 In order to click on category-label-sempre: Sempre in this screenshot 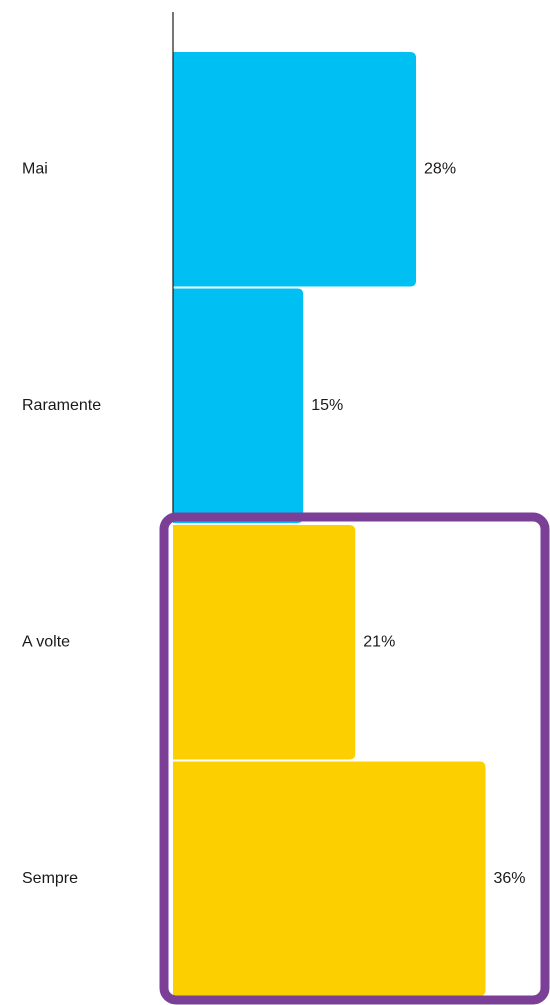, I will do `click(50, 878)`.